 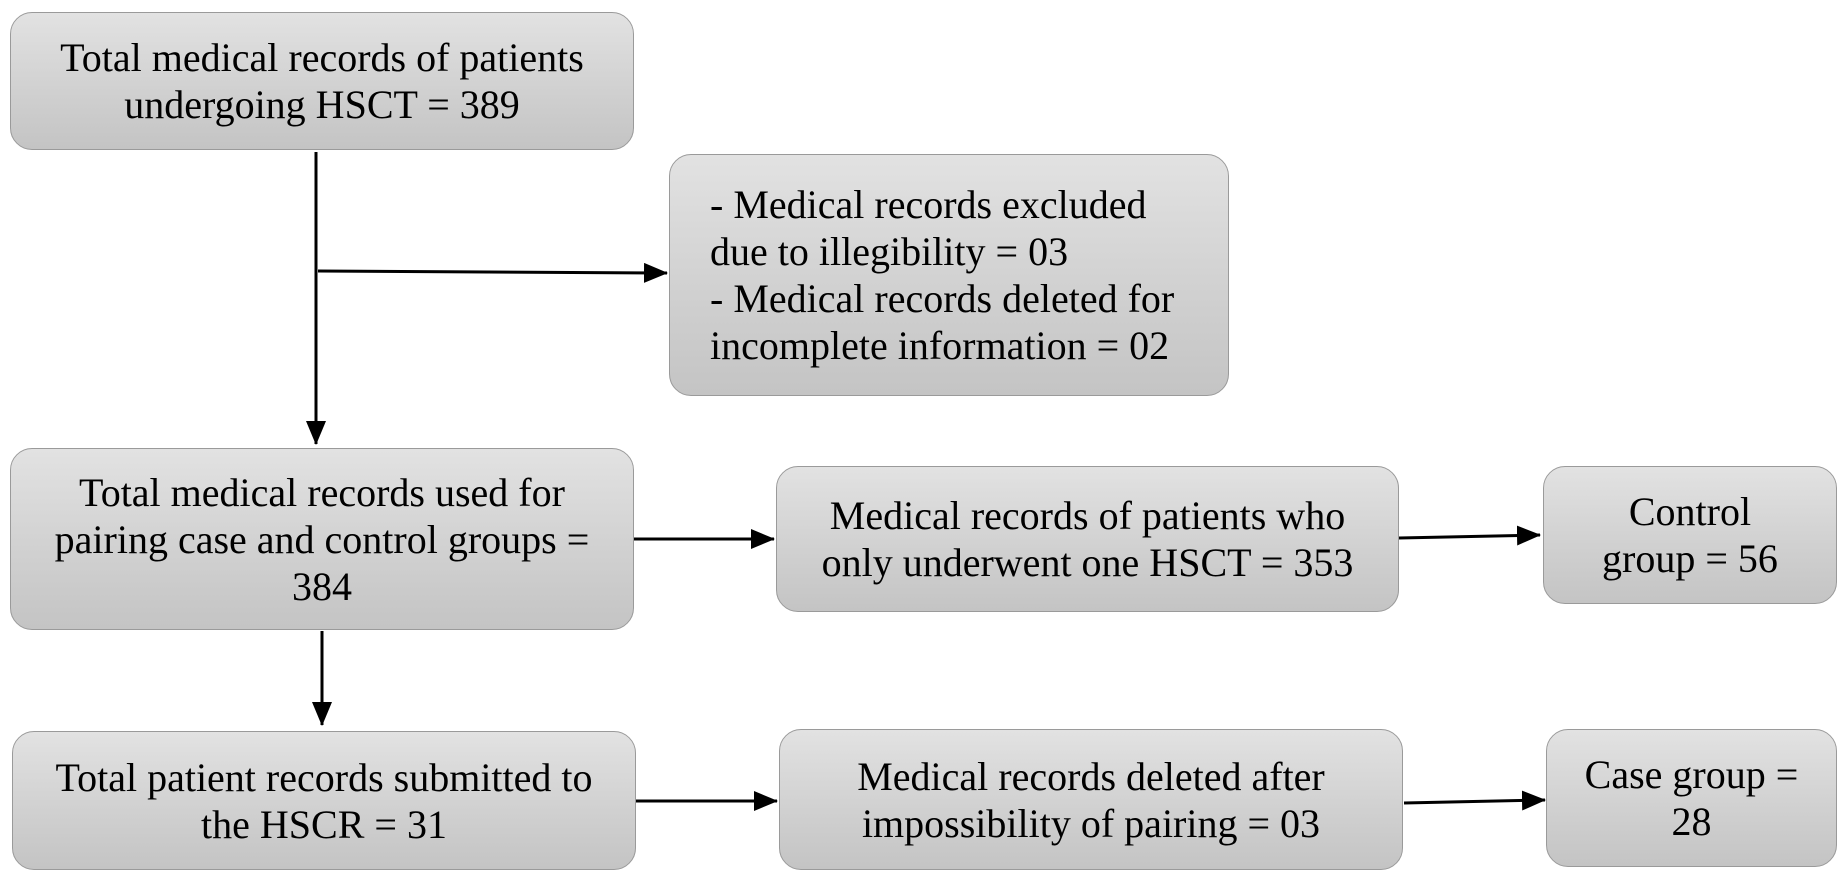 I want to click on case-group-line-1: Case group =, so click(x=1691, y=774).